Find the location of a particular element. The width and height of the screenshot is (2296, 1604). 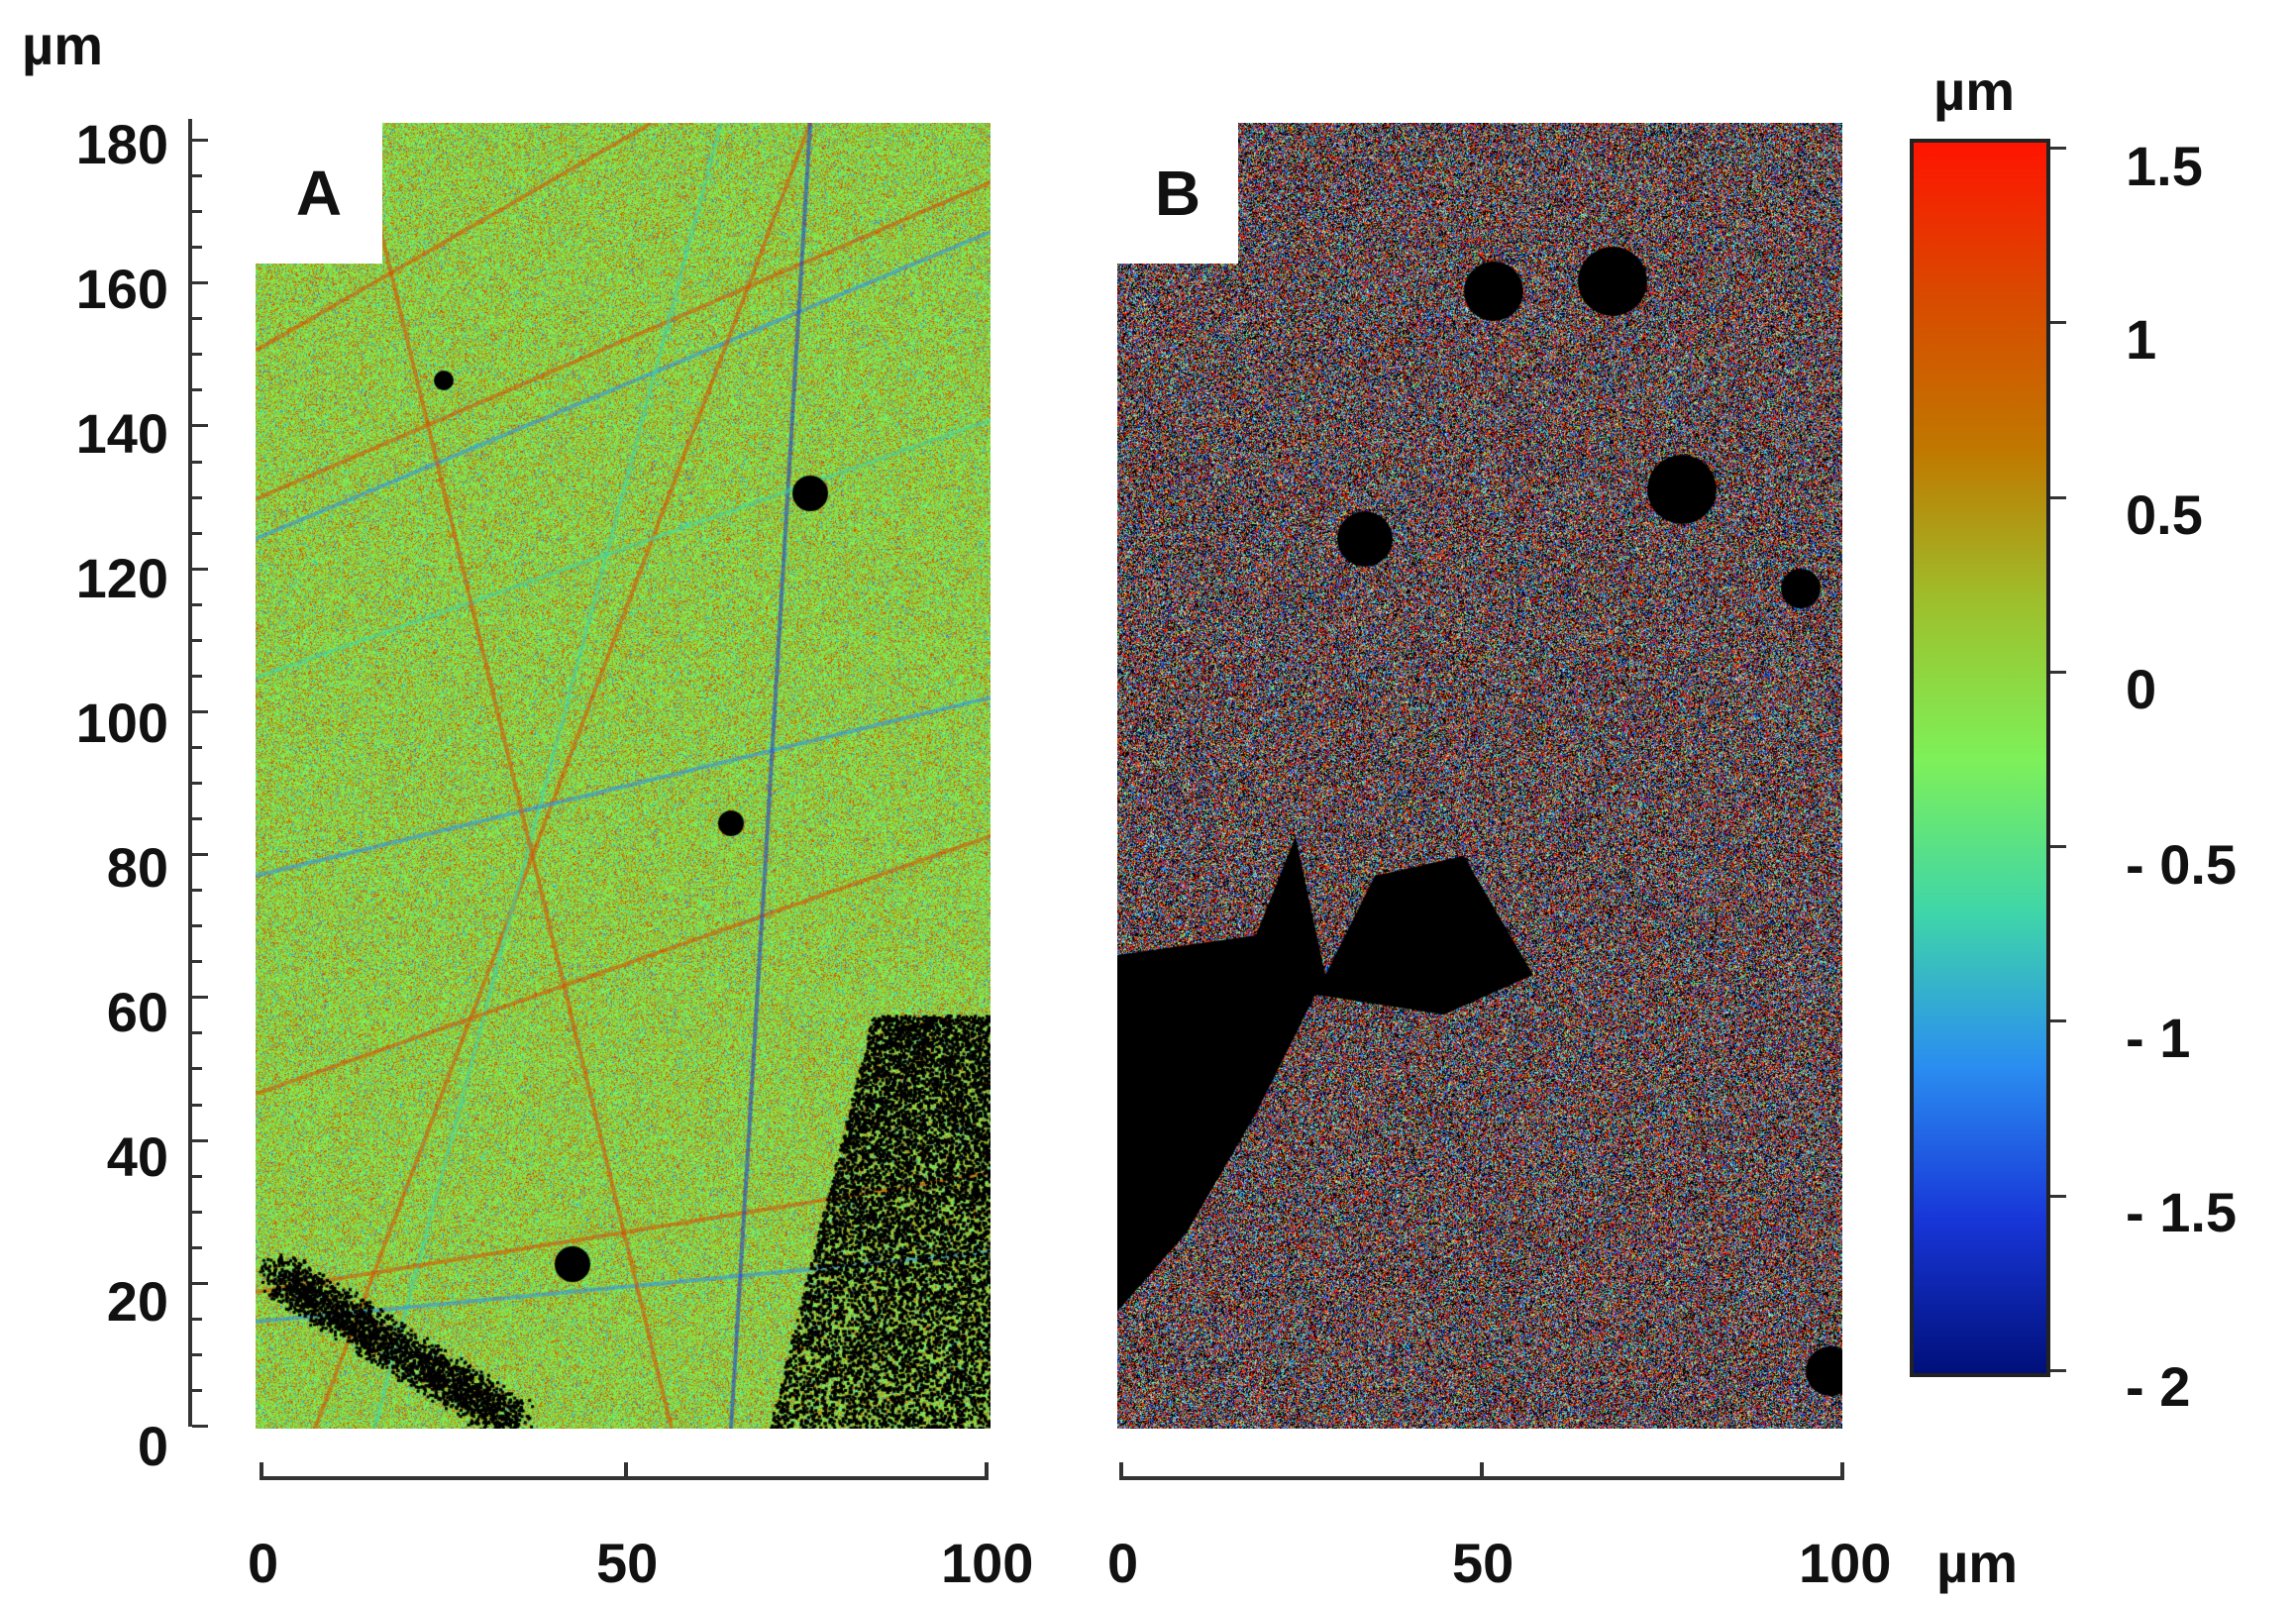

y-tick-label: 120 is located at coordinates (121, 578).